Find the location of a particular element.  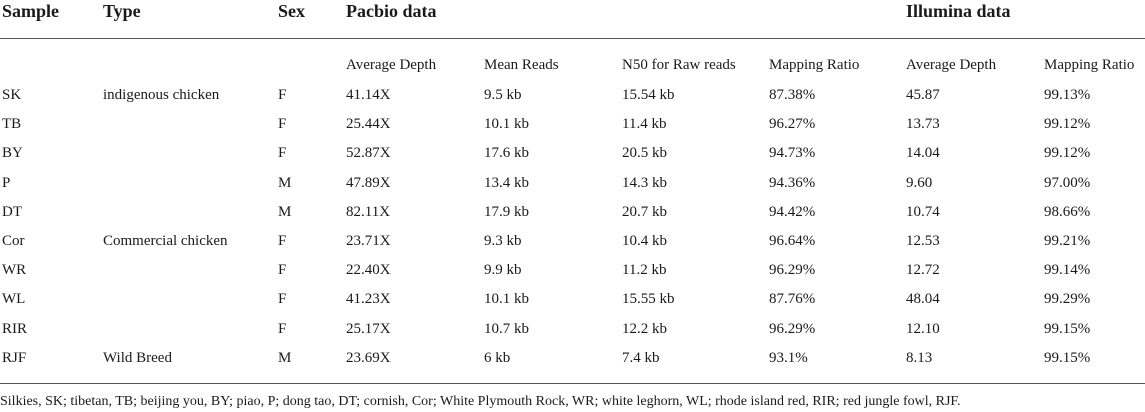

table-cell: 87.38% is located at coordinates (792, 95).